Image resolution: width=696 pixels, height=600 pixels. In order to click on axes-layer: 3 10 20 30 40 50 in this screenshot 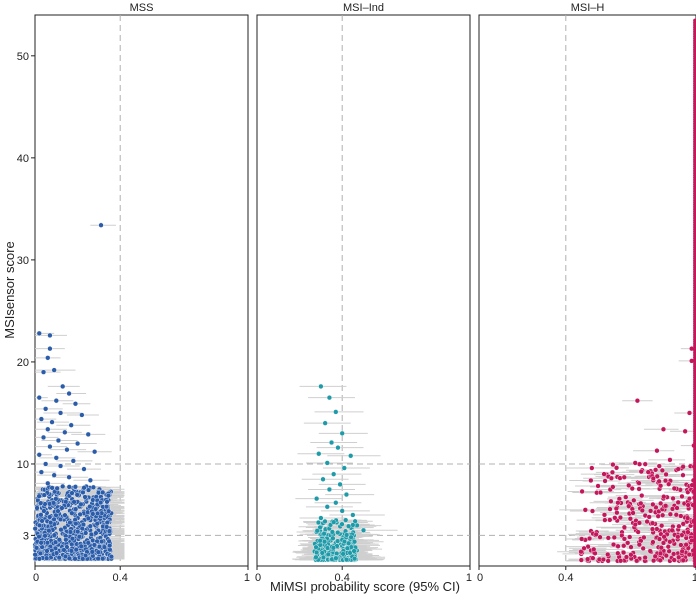, I will do `click(26, 296)`.